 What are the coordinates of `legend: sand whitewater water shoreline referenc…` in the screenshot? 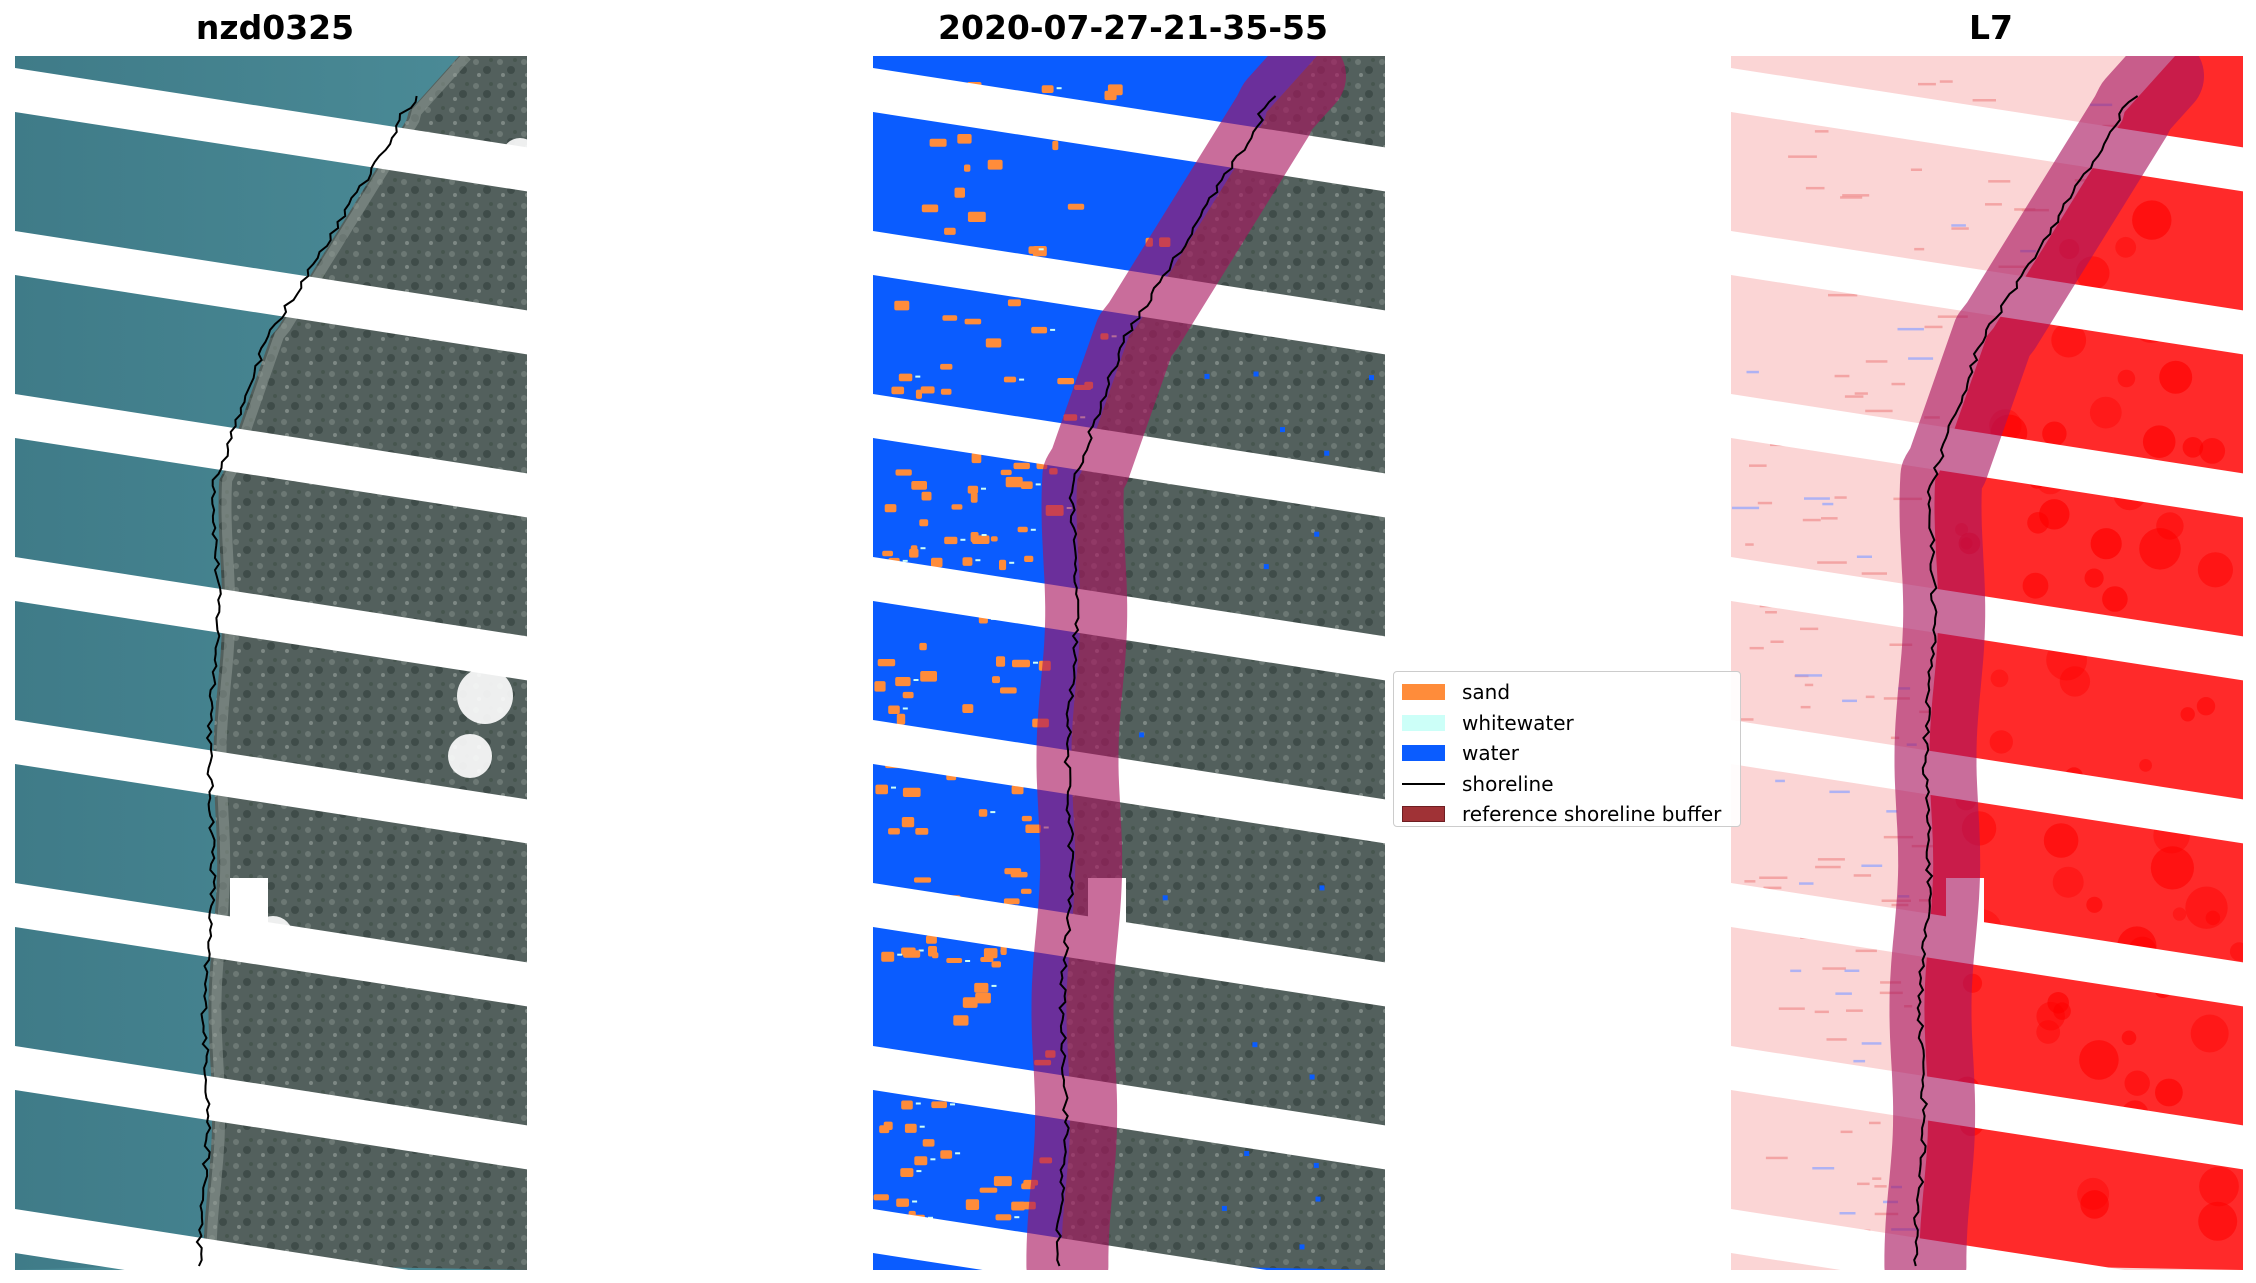 It's located at (1567, 749).